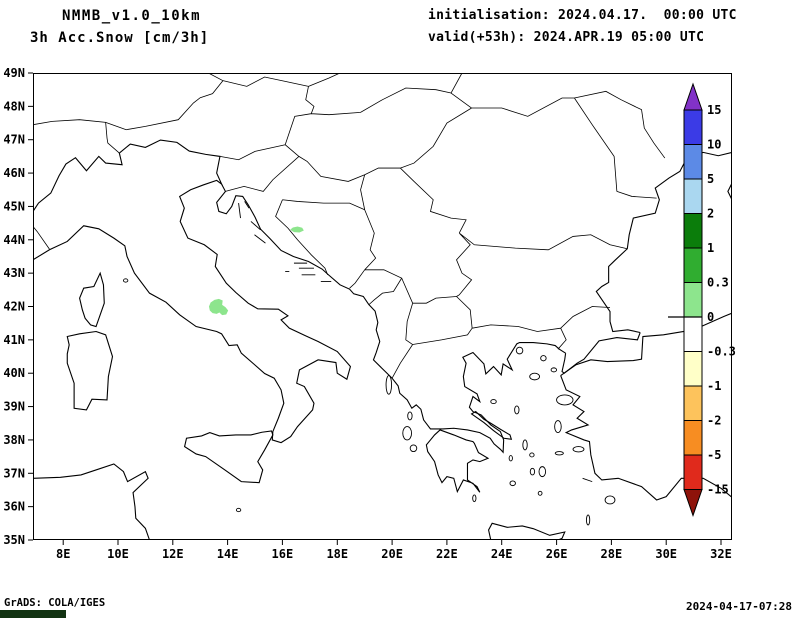 The width and height of the screenshot is (800, 618). I want to click on lat-tick-label: 47N, so click(14, 140).